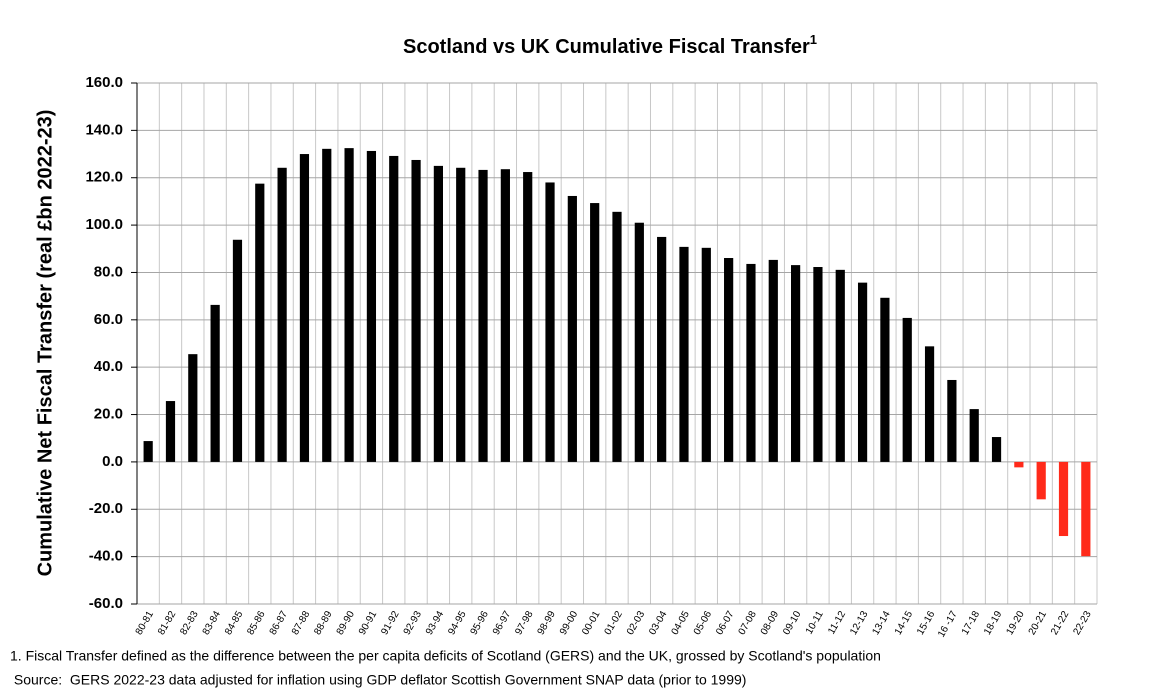 This screenshot has height=696, width=1151. Describe the element at coordinates (881, 623) in the screenshot. I see `x-tick-label: 13-14` at that location.